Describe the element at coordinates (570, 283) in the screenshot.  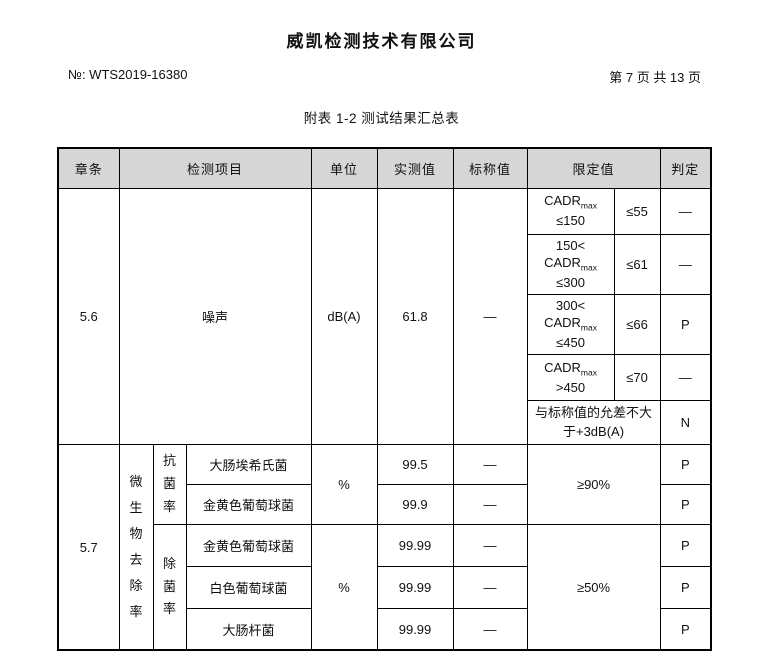
I see `condition-range: ≤300` at that location.